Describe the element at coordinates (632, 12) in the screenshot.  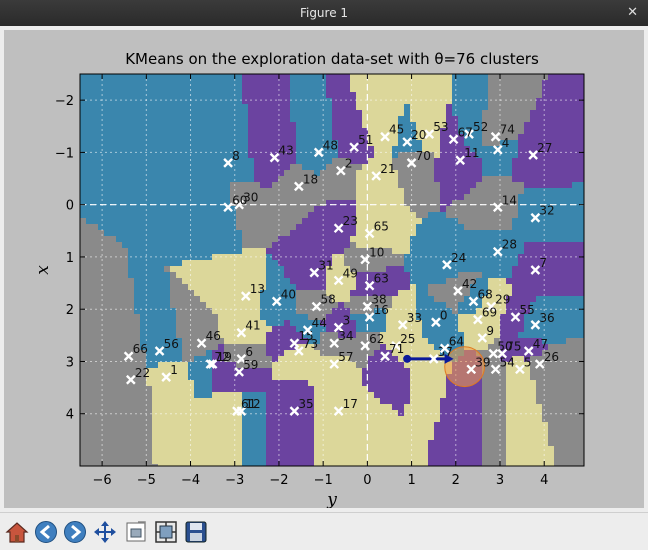
I see `close-icon: ✕` at that location.